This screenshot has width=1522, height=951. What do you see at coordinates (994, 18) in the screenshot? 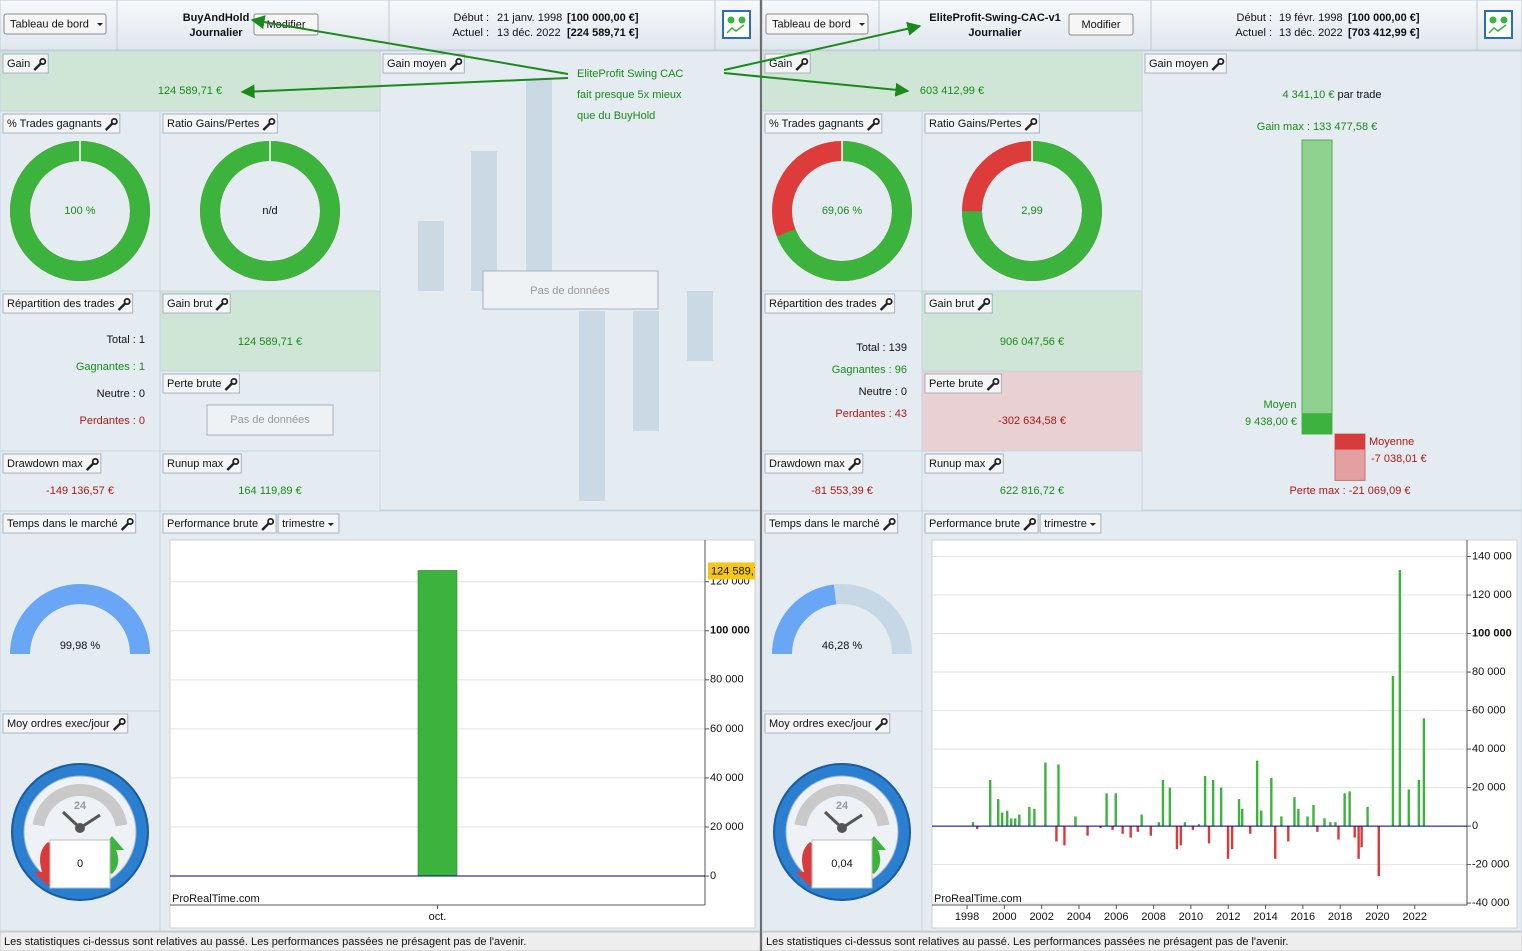
I see `strategy-name: EliteProfit-Swing-CAC-v1` at bounding box center [994, 18].